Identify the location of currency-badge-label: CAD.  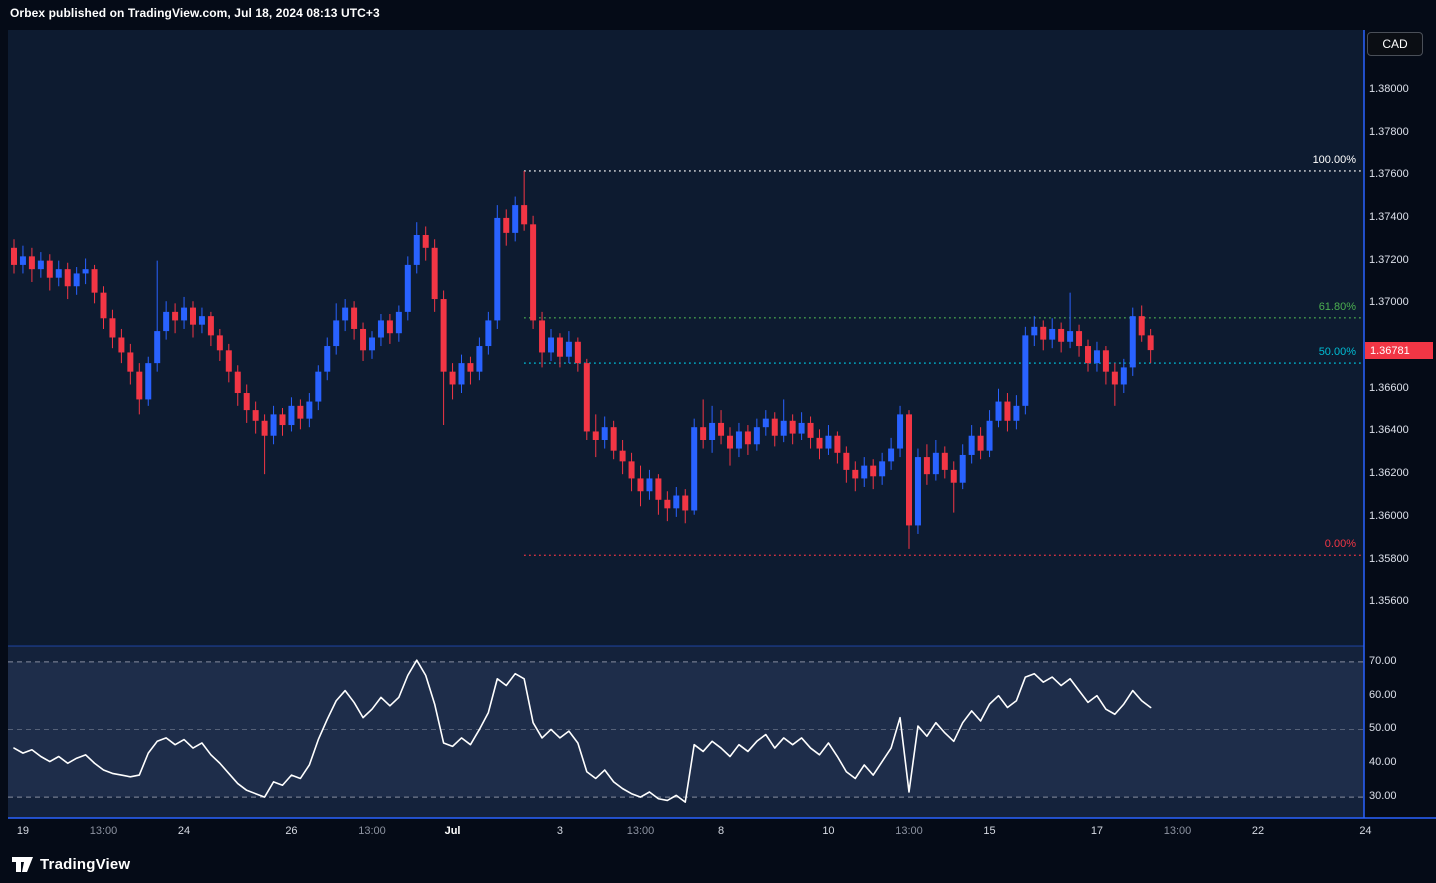
(1395, 44).